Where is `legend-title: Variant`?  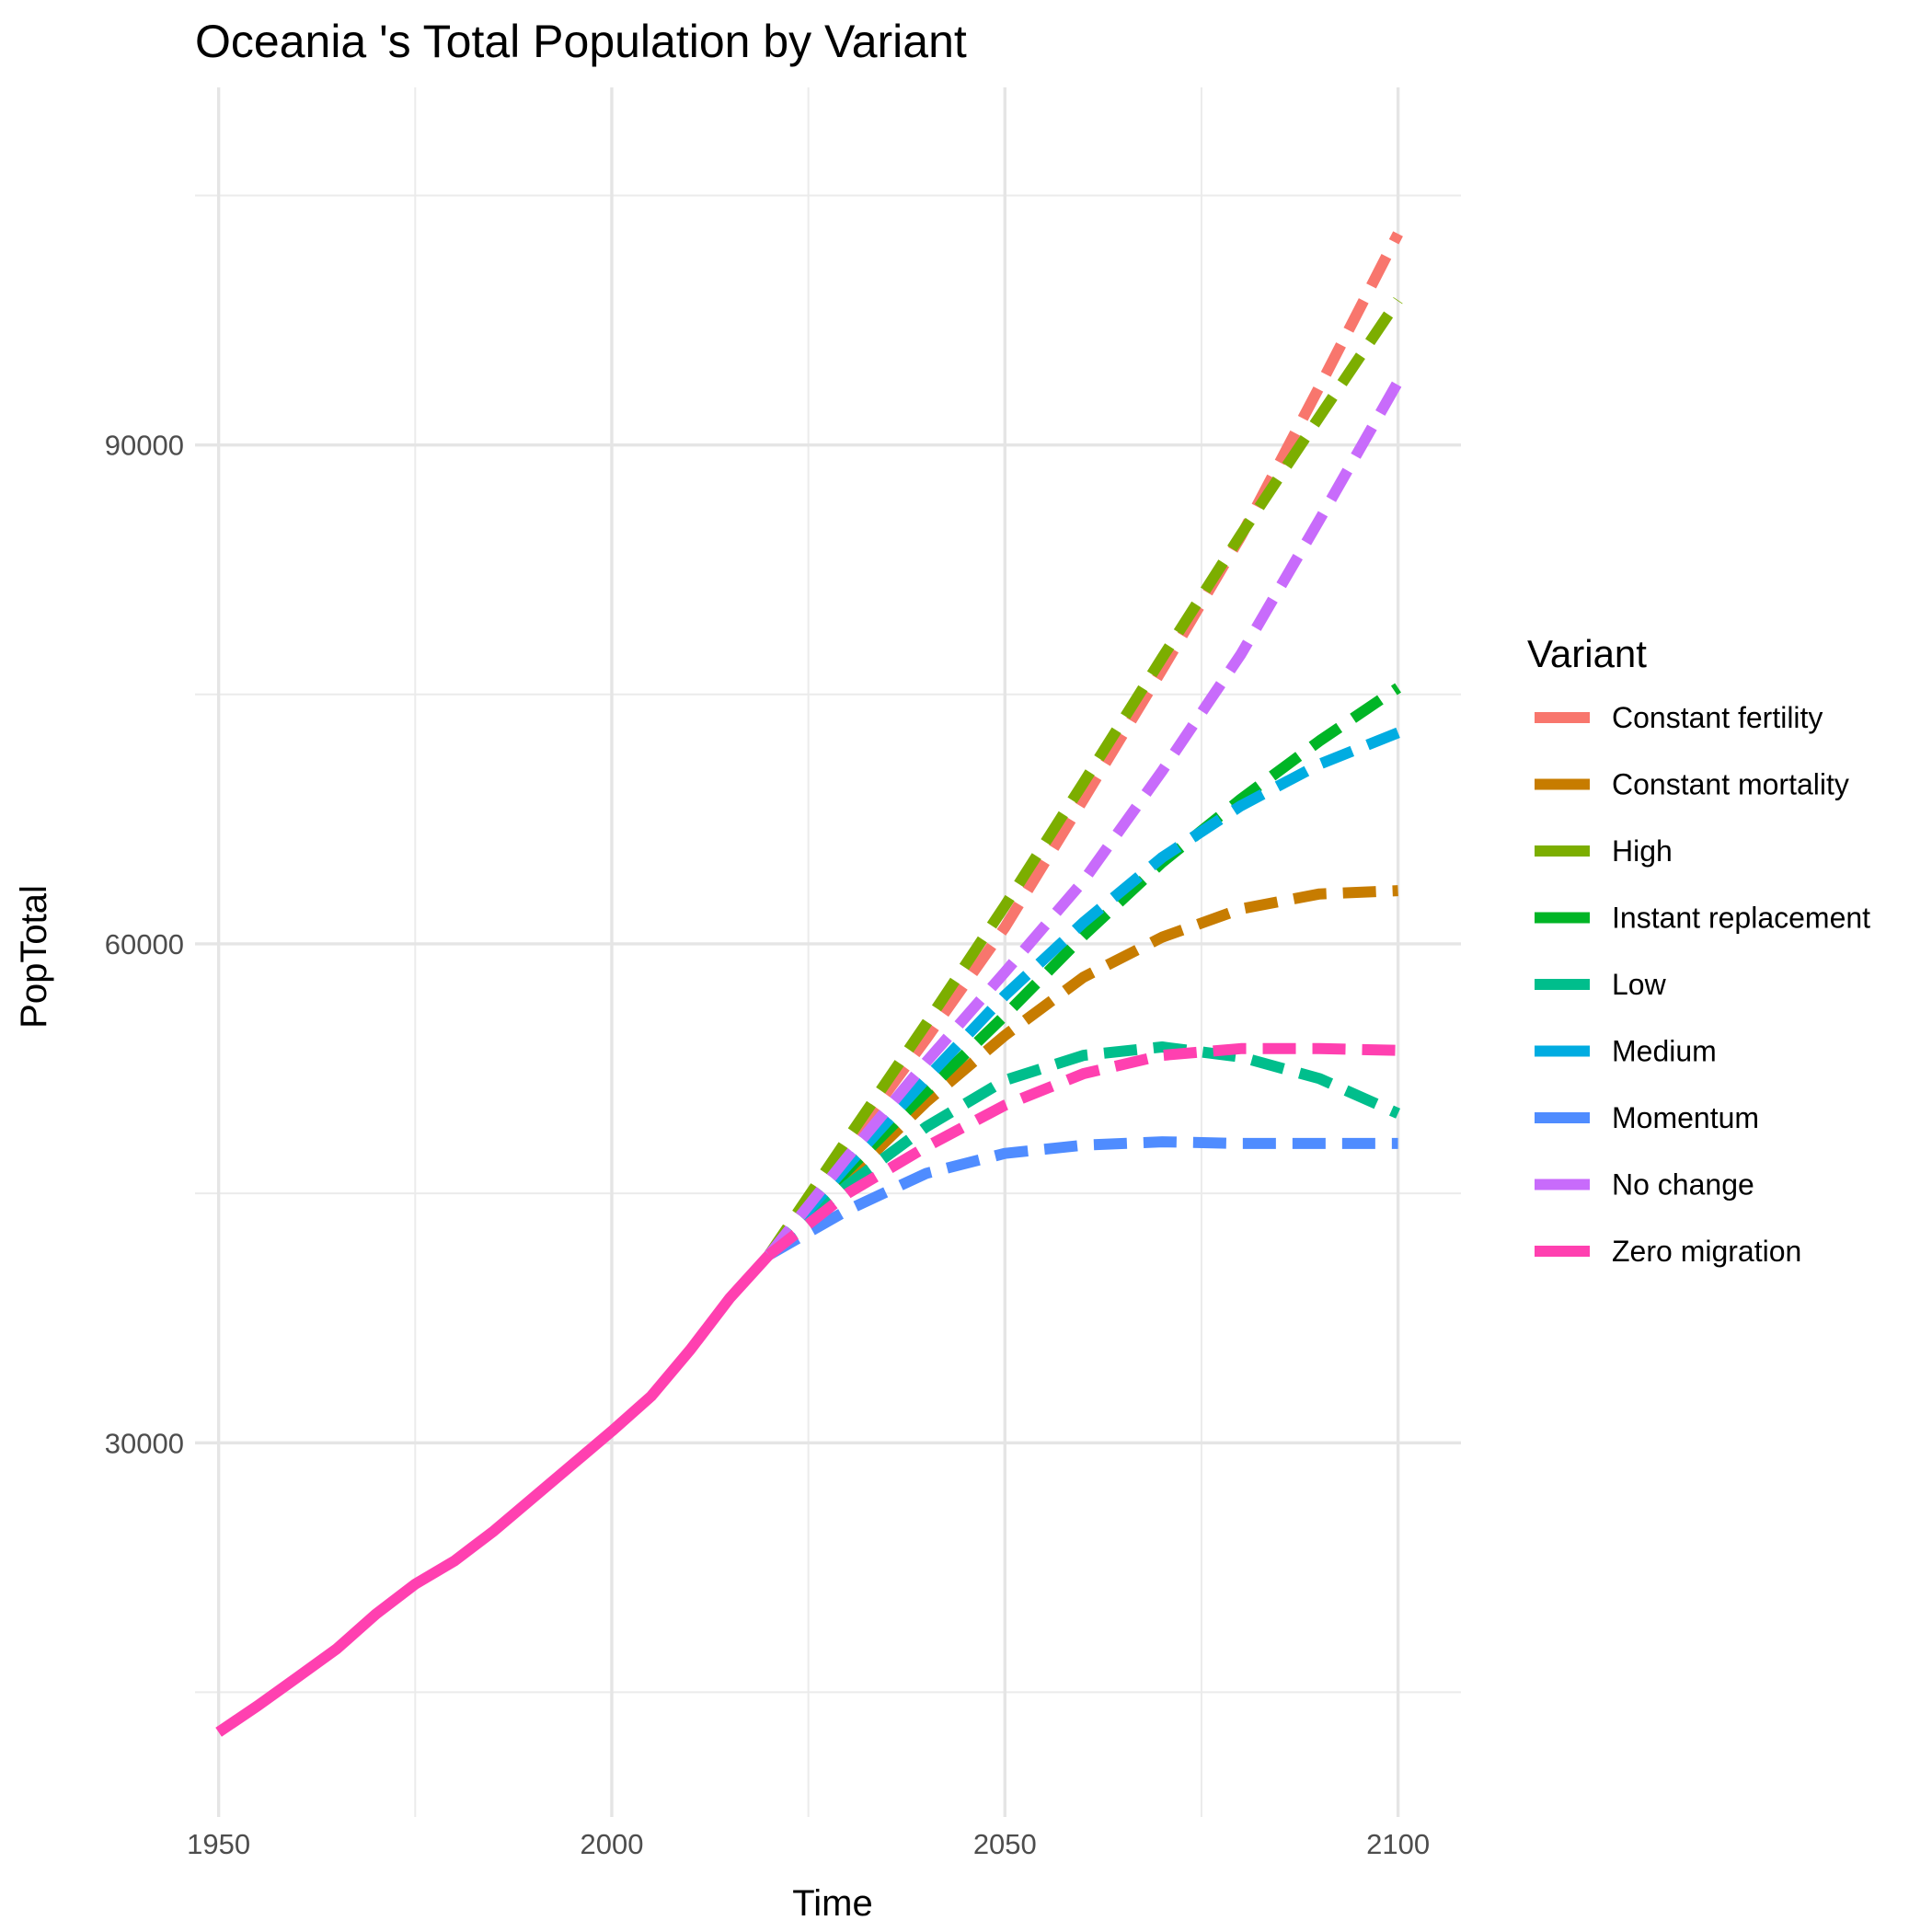 legend-title: Variant is located at coordinates (1587, 653).